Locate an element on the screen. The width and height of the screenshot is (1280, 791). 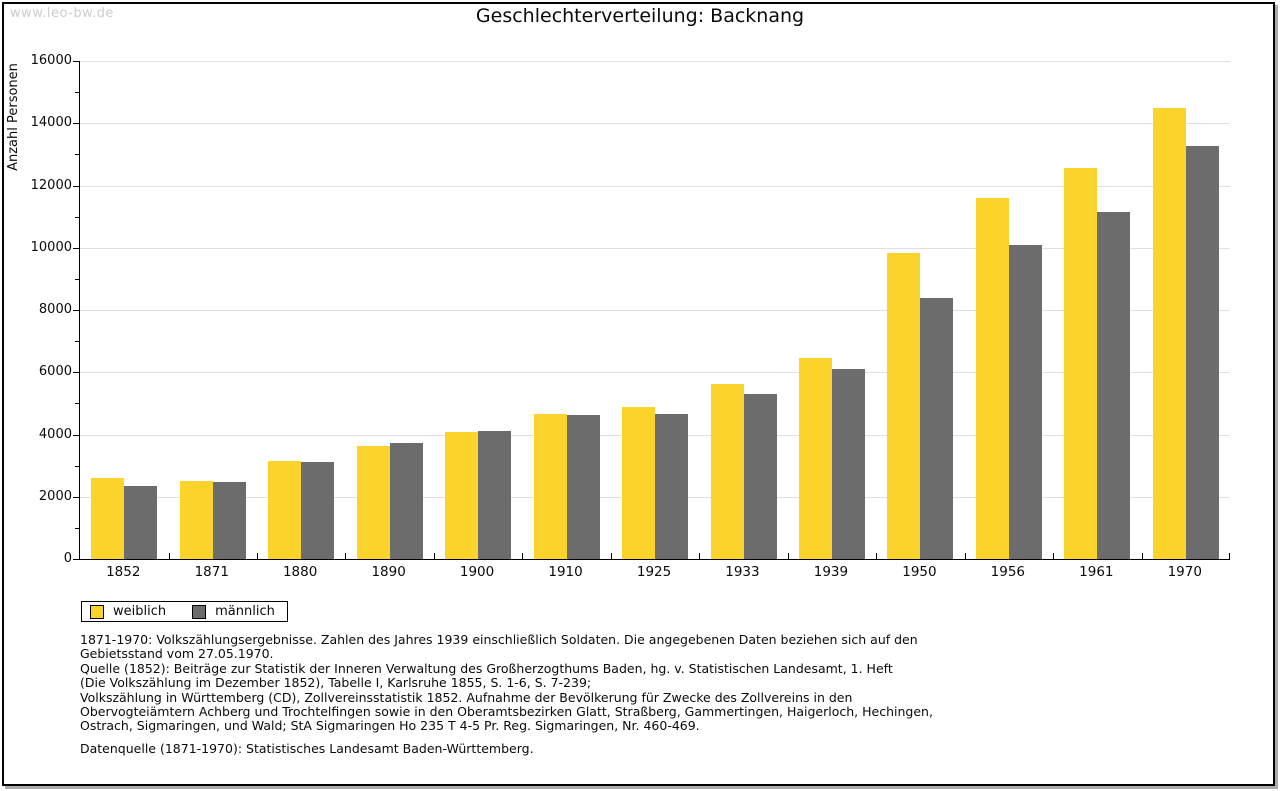
x-tick-1925 is located at coordinates (611, 556).